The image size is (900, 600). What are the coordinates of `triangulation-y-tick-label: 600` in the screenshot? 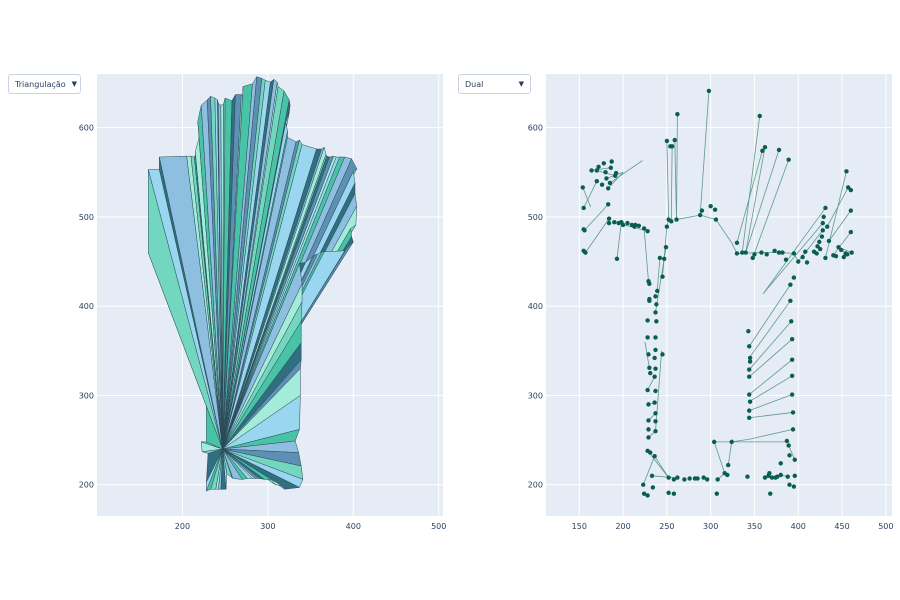 It's located at (86, 128).